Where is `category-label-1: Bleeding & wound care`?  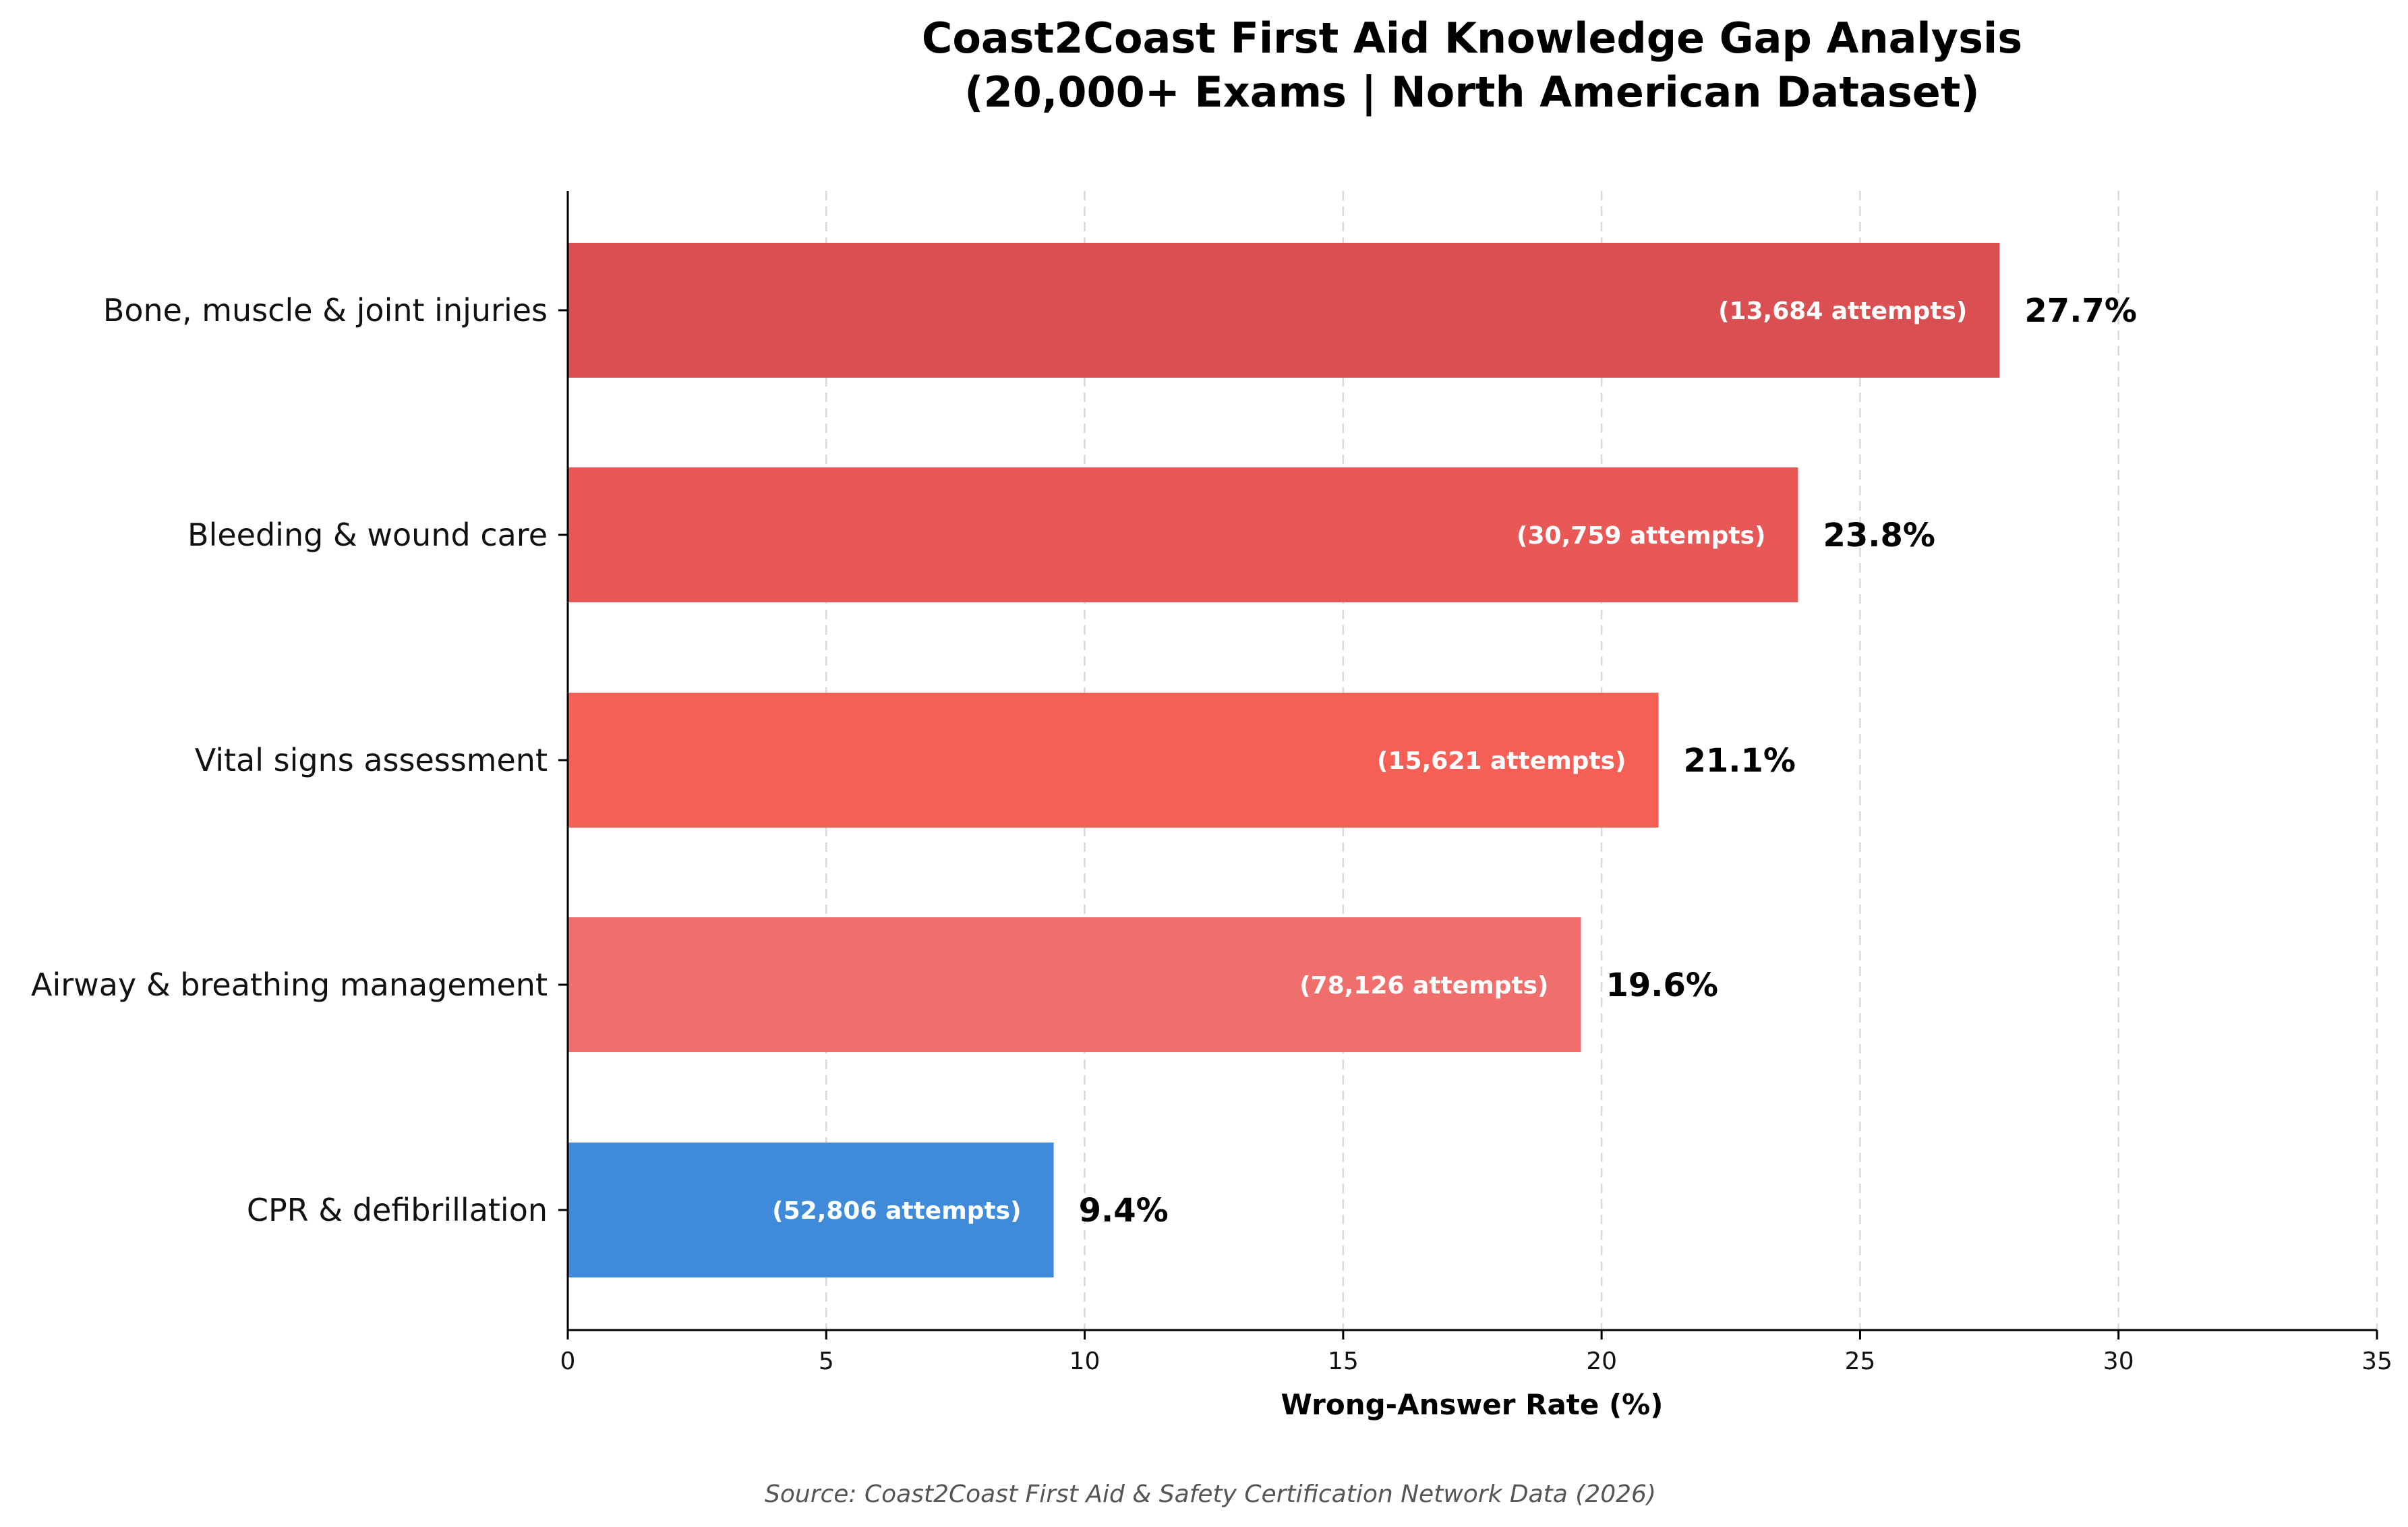 category-label-1: Bleeding & wound care is located at coordinates (367, 535).